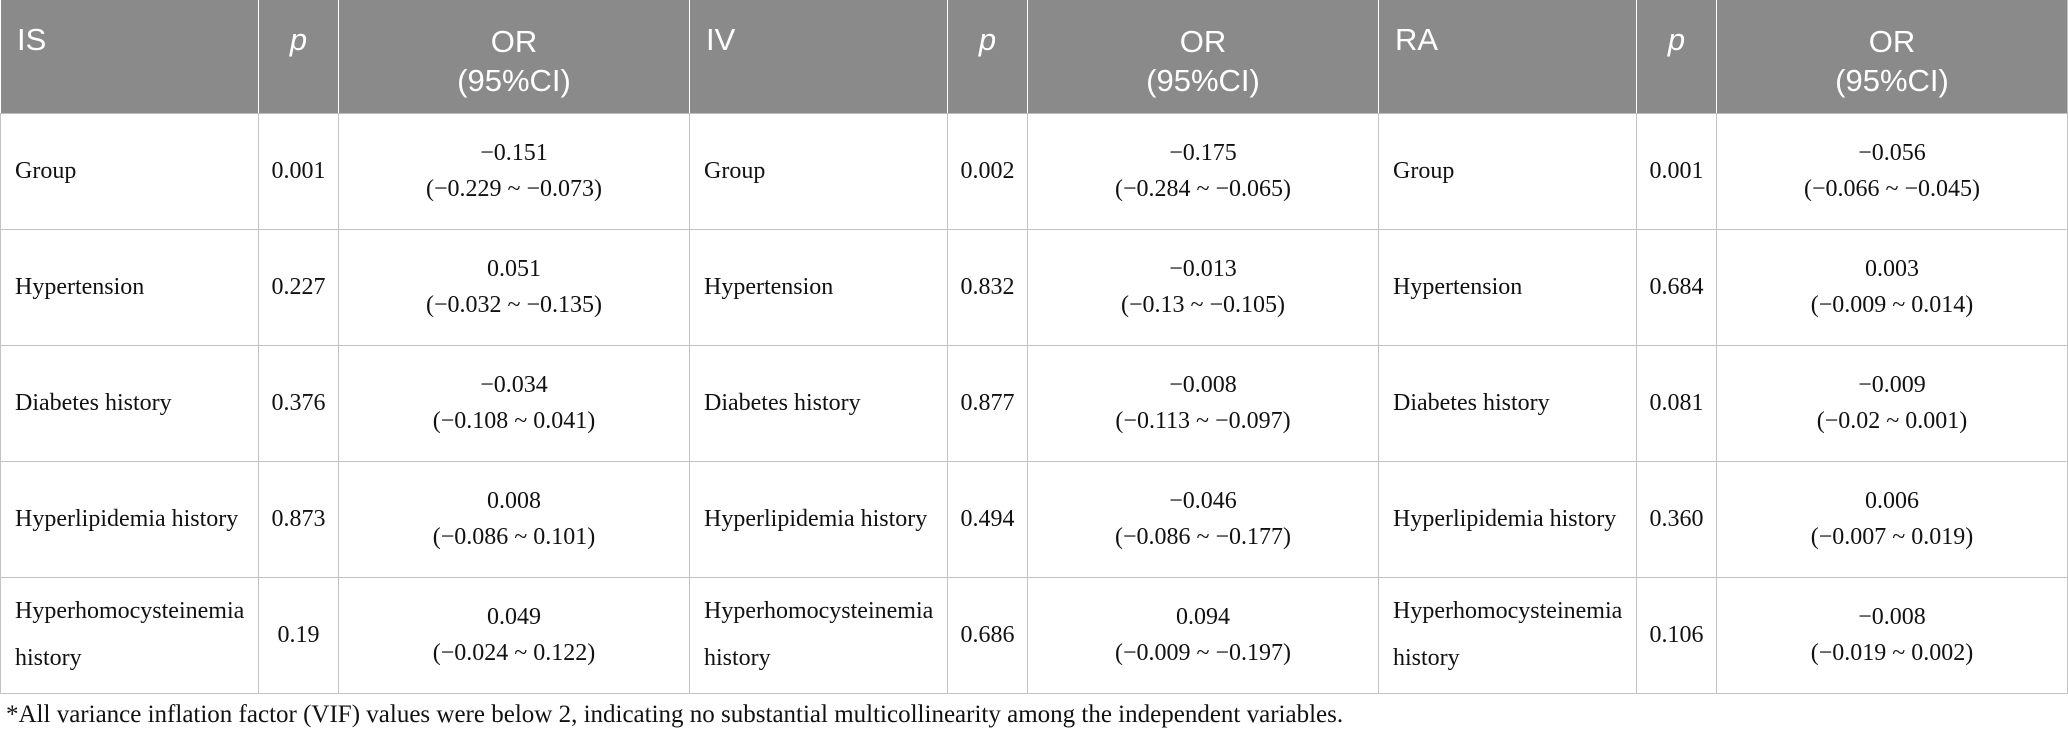 The image size is (2068, 729). I want to click on p-value-cell: 0.106, so click(1676, 635).